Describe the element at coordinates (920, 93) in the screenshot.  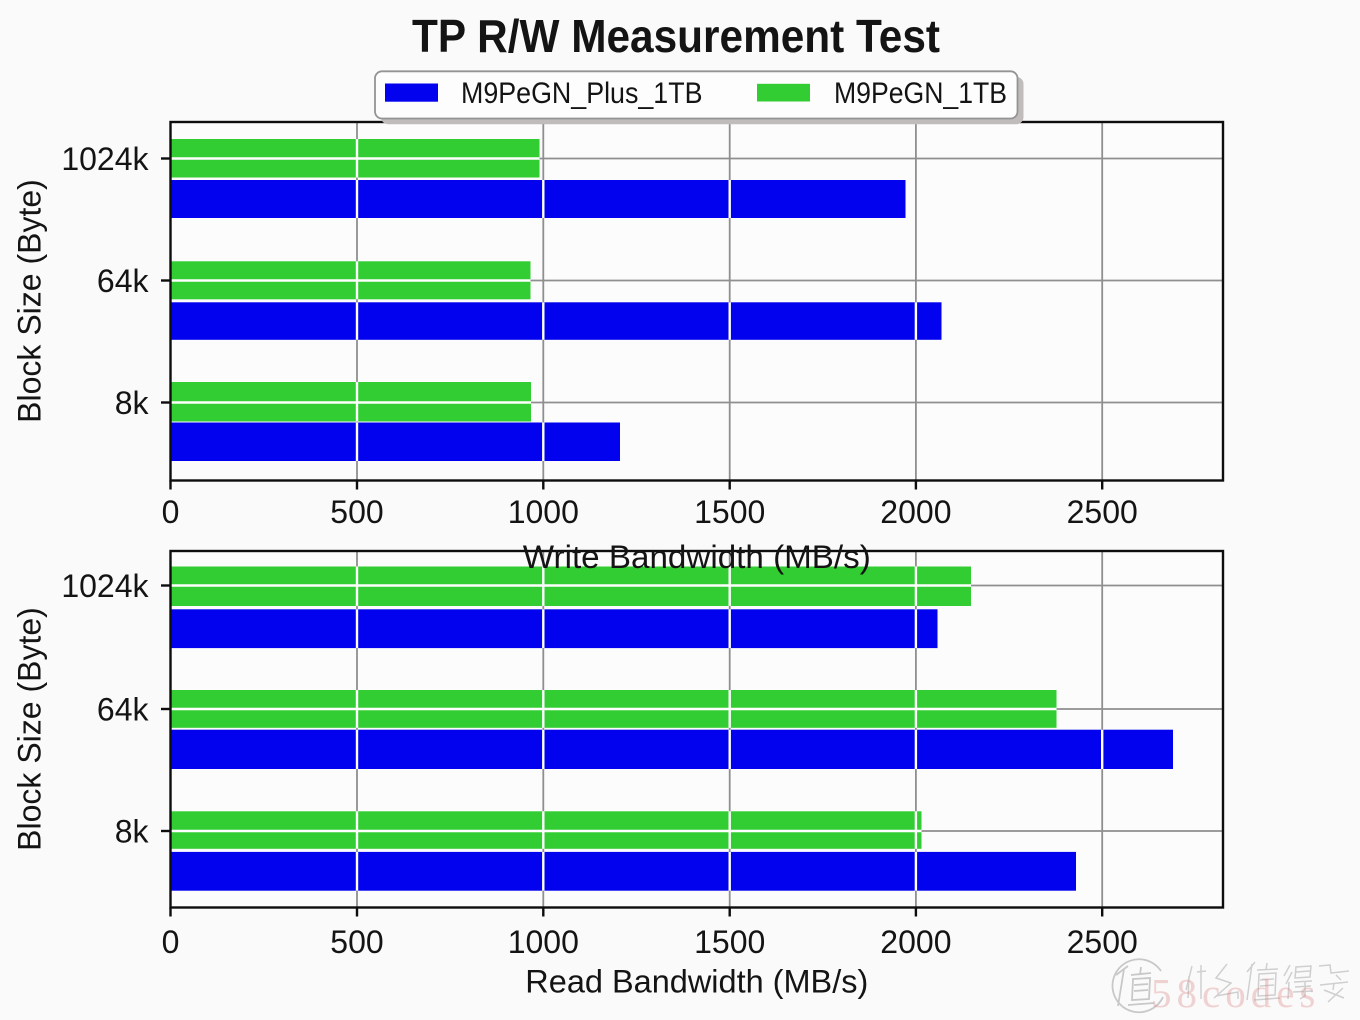
I see `svg-text: M9PeGN_1TB` at that location.